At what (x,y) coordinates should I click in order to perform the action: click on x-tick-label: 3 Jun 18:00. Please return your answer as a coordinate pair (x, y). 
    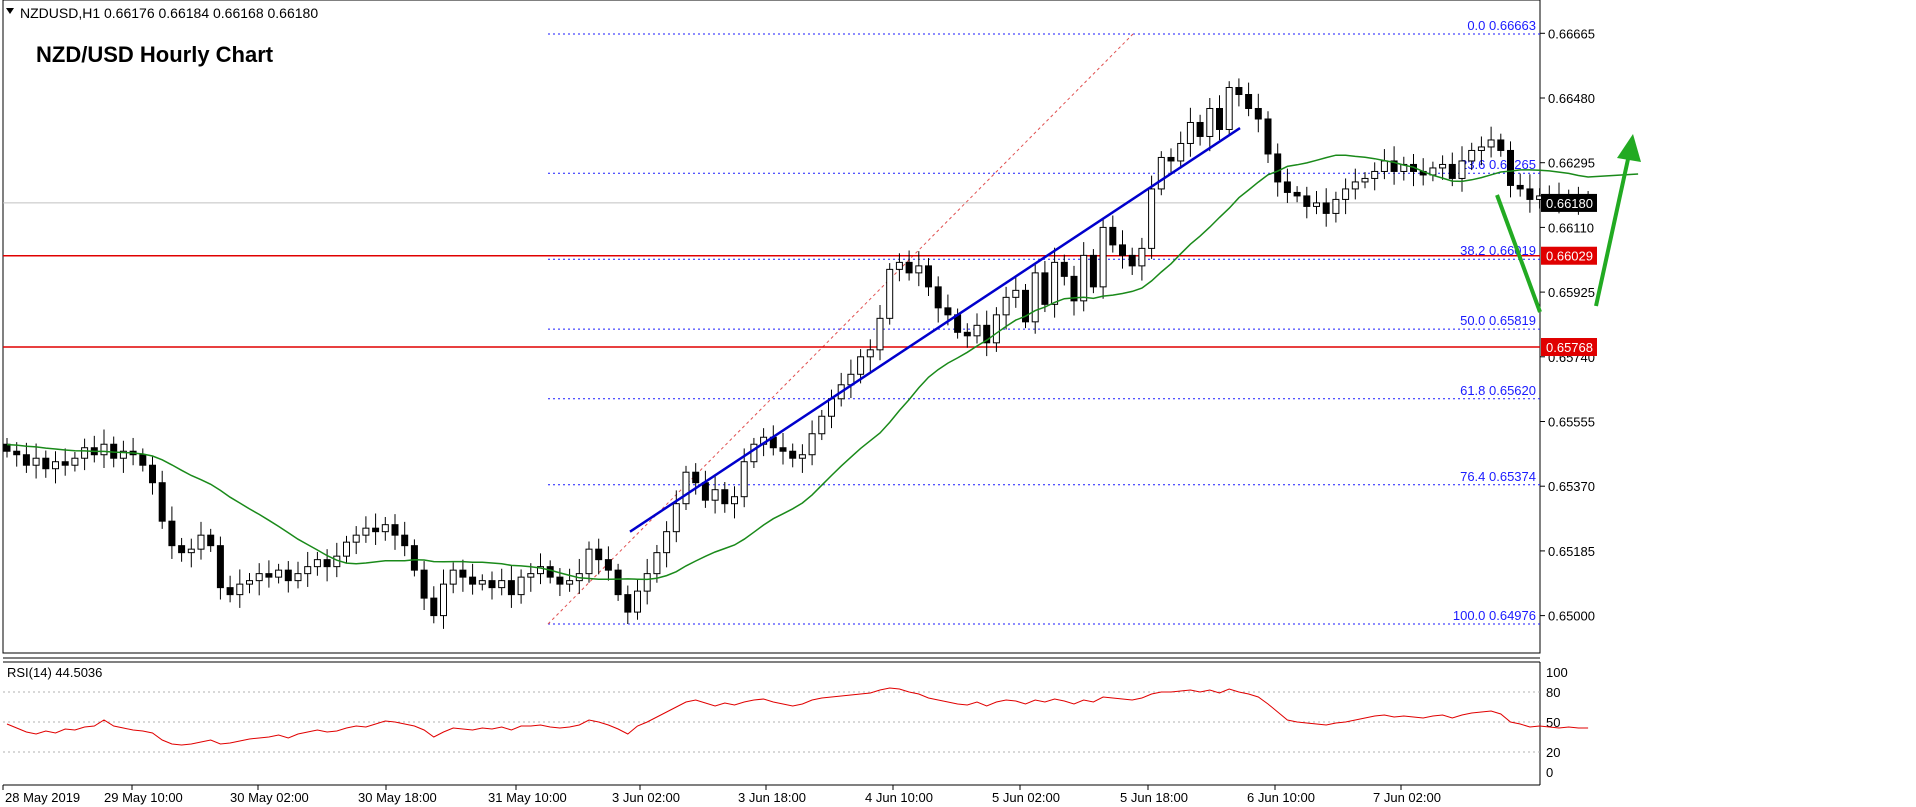
    Looking at the image, I should click on (772, 797).